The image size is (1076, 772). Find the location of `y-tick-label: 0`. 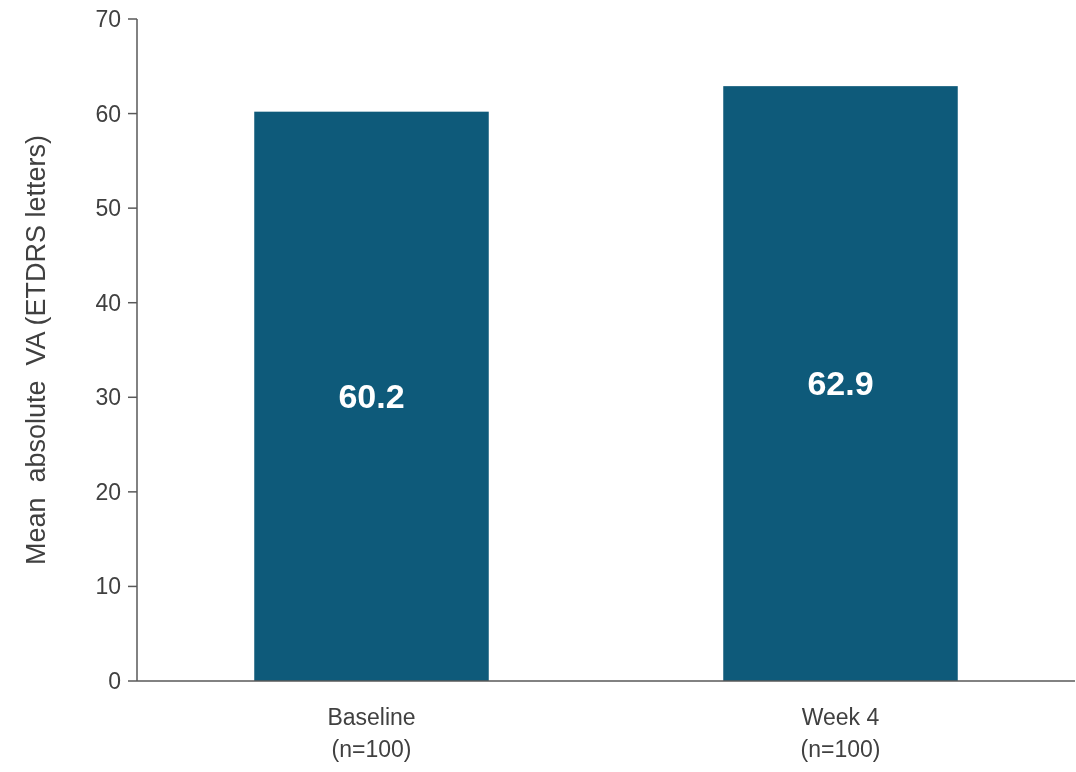

y-tick-label: 0 is located at coordinates (114, 681).